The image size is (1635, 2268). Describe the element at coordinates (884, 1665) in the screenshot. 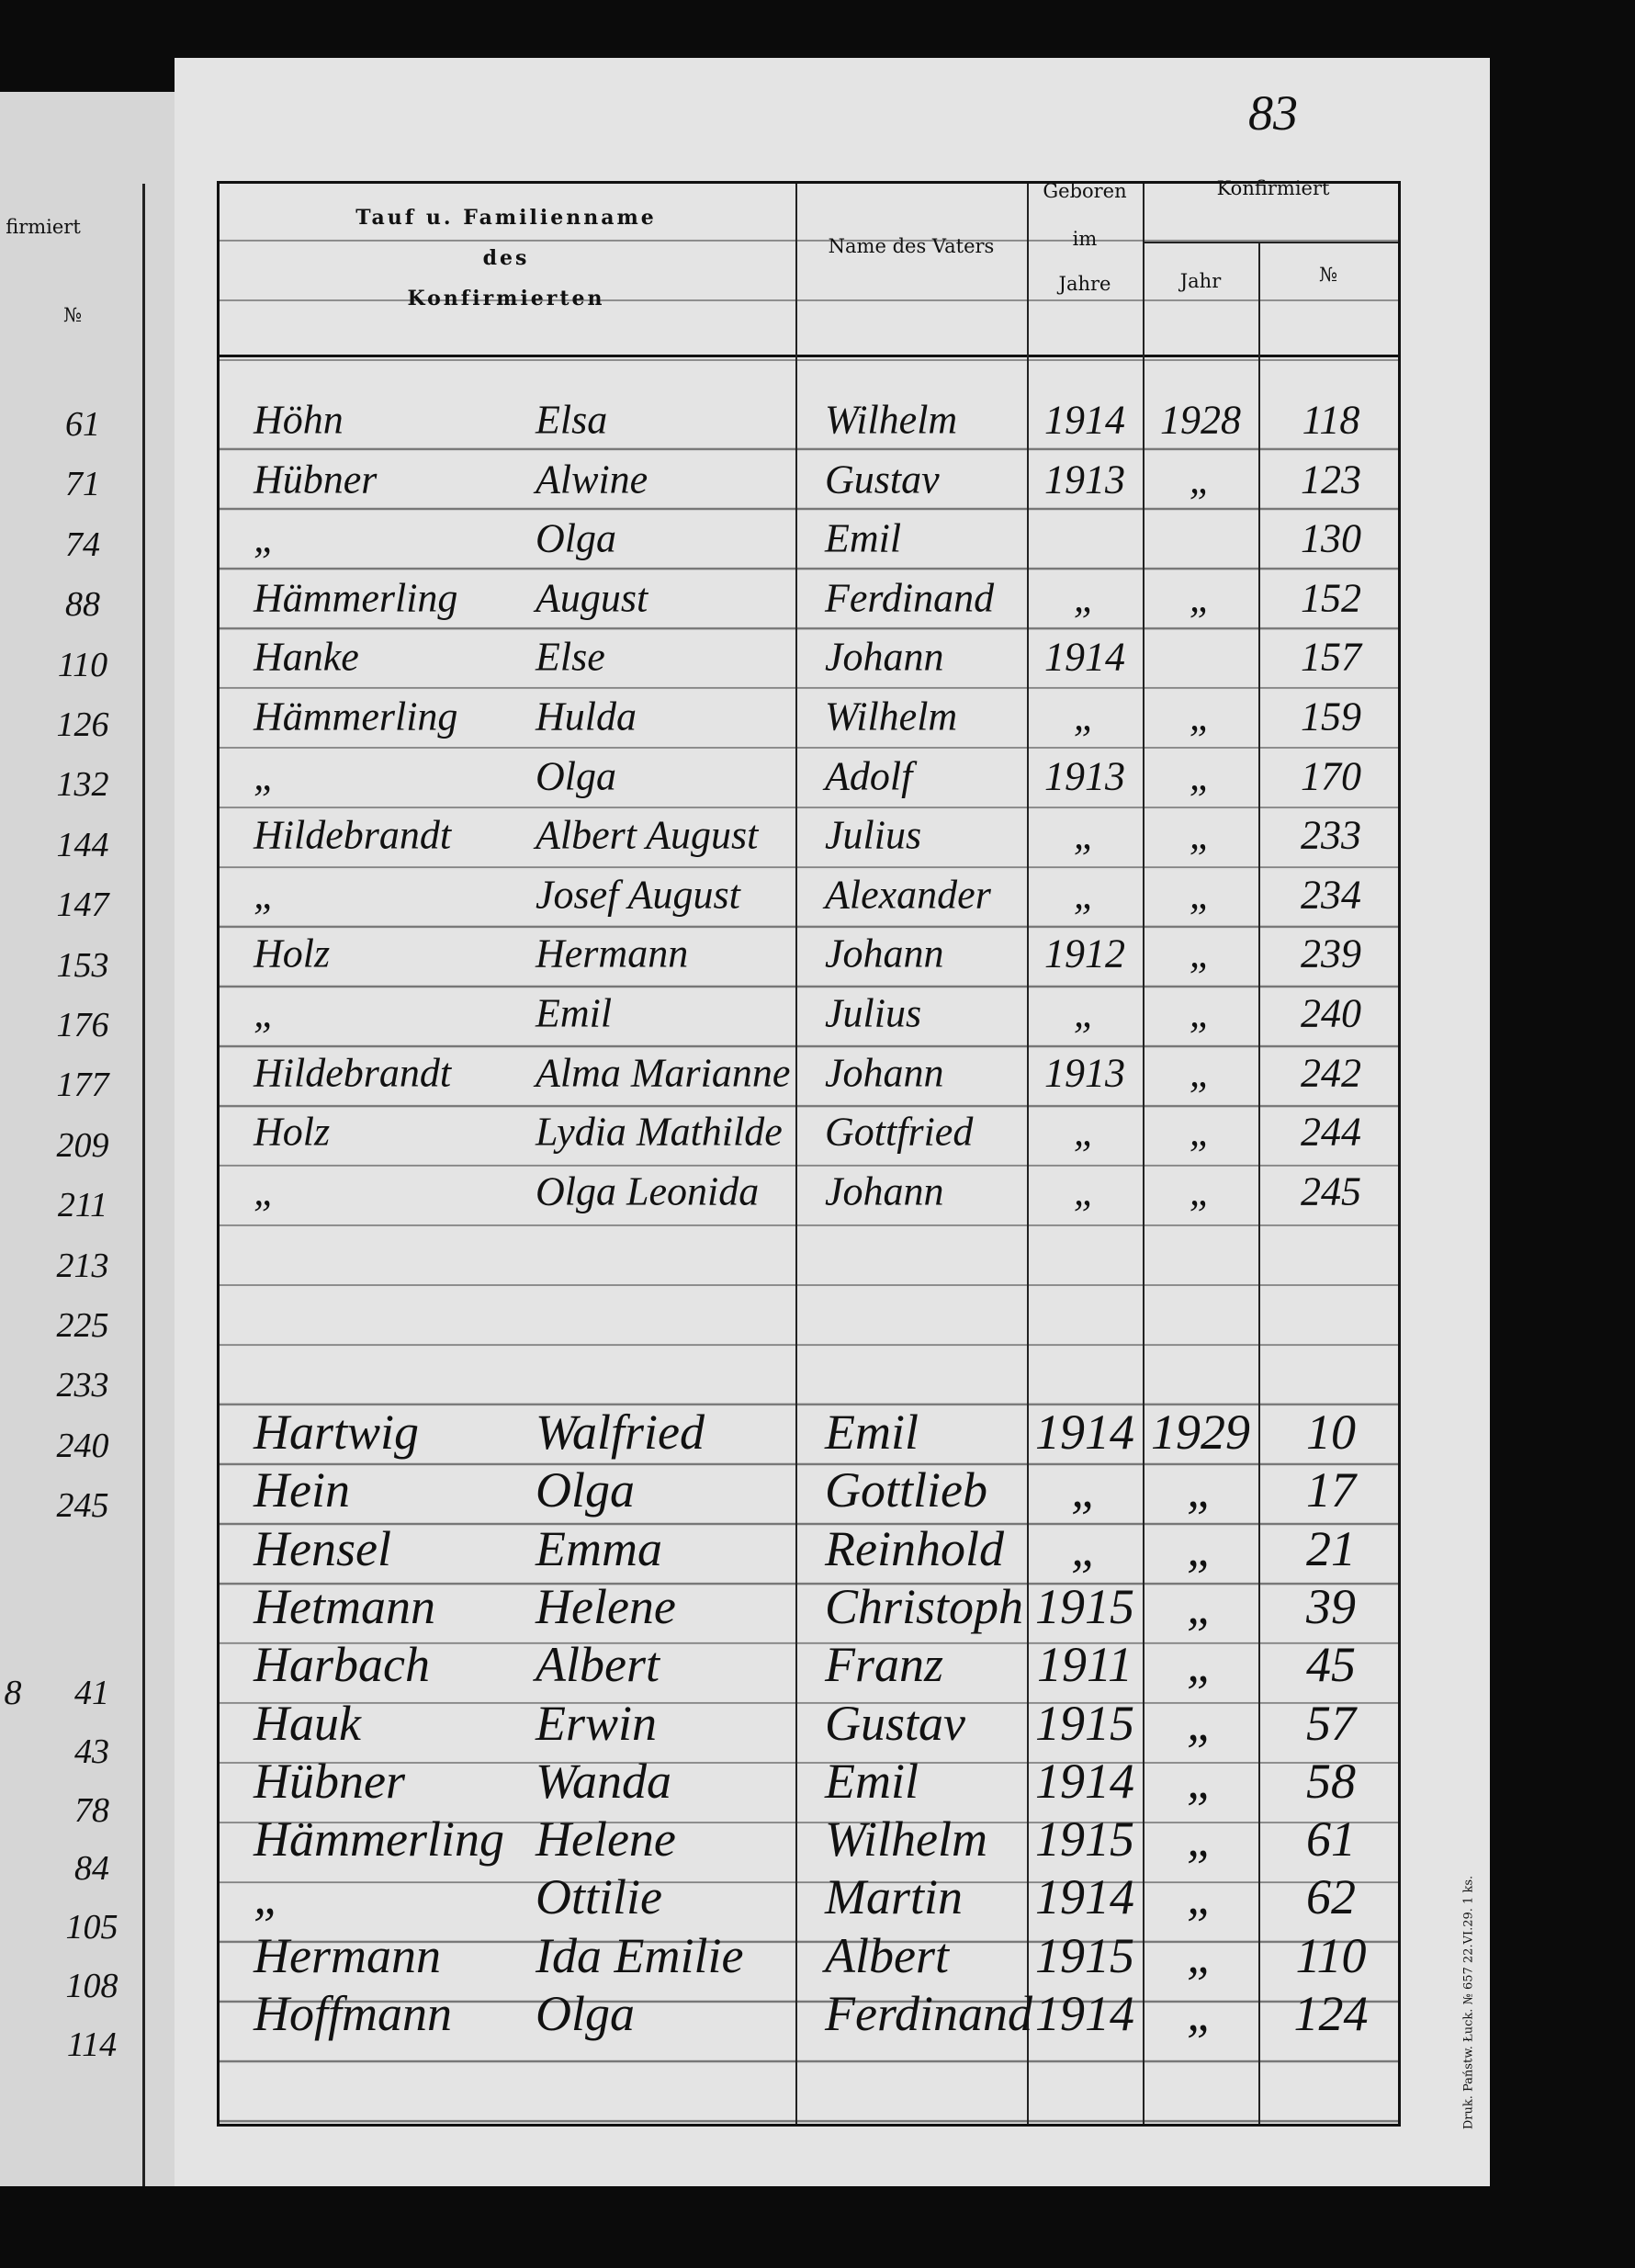

I see `father-name: Franz` at that location.